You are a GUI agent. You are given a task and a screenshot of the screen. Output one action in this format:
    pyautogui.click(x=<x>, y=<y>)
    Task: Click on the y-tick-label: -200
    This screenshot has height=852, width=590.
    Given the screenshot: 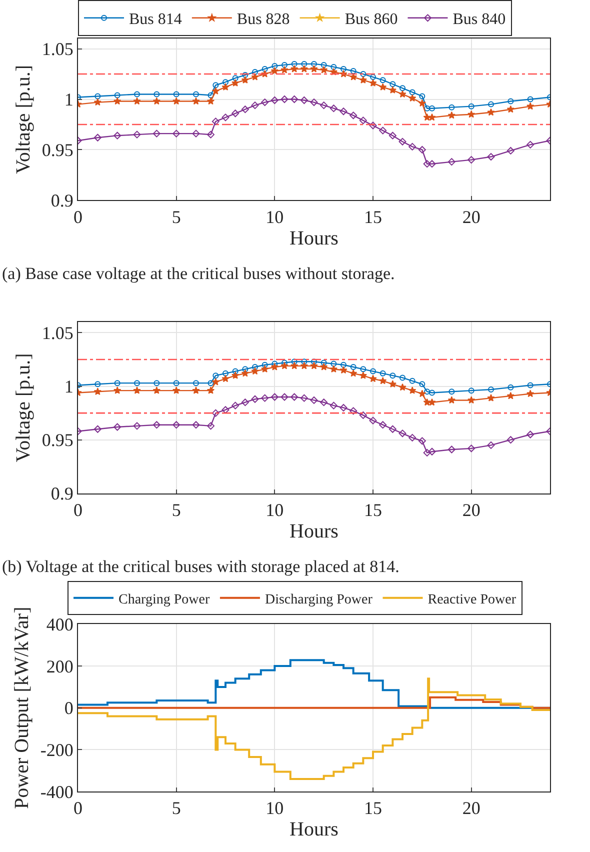 What is the action you would take?
    pyautogui.click(x=57, y=750)
    